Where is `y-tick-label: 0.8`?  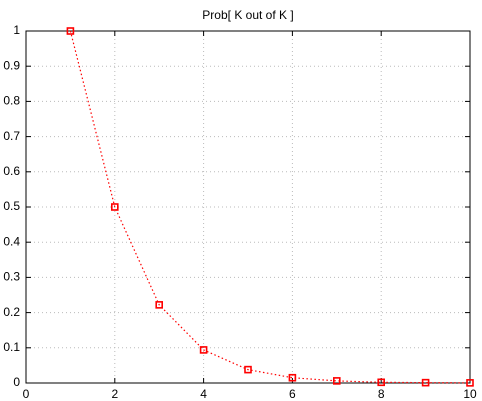
y-tick-label: 0.8 is located at coordinates (11, 101).